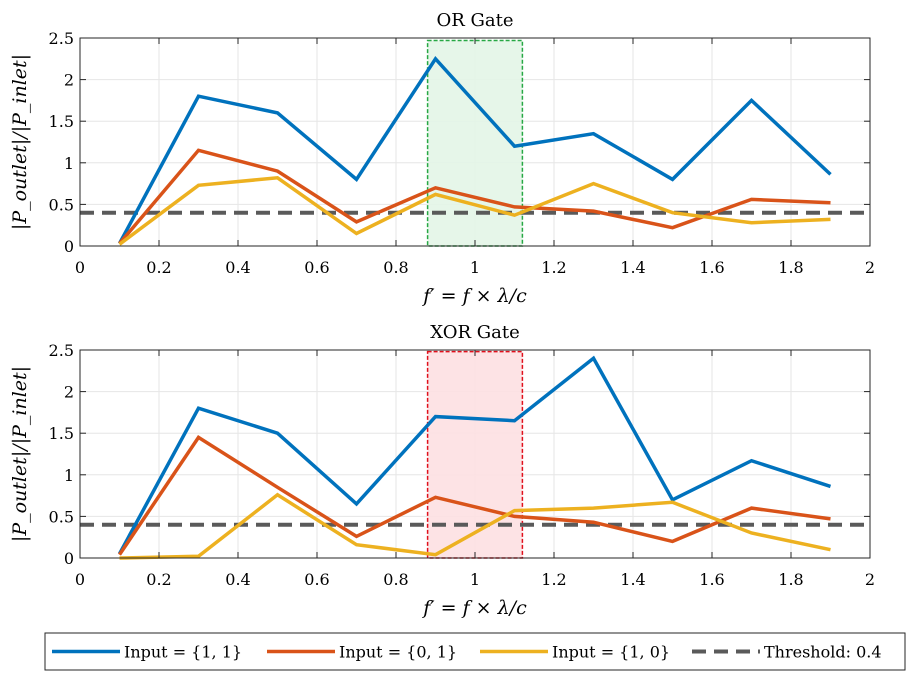 The width and height of the screenshot is (909, 680). I want to click on legend-label-0: Input = {1, 1}, so click(183, 652).